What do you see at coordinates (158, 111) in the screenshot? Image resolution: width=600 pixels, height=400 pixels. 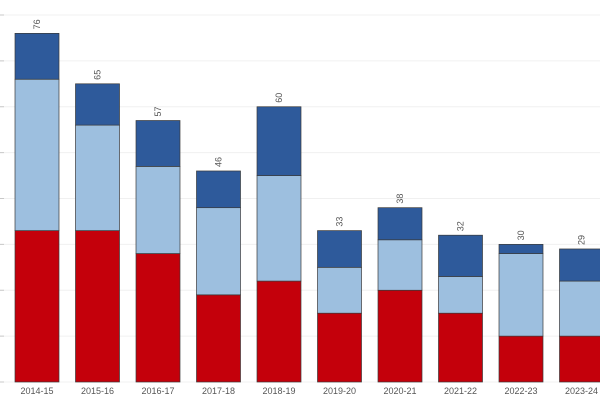 I see `total-label: 57` at bounding box center [158, 111].